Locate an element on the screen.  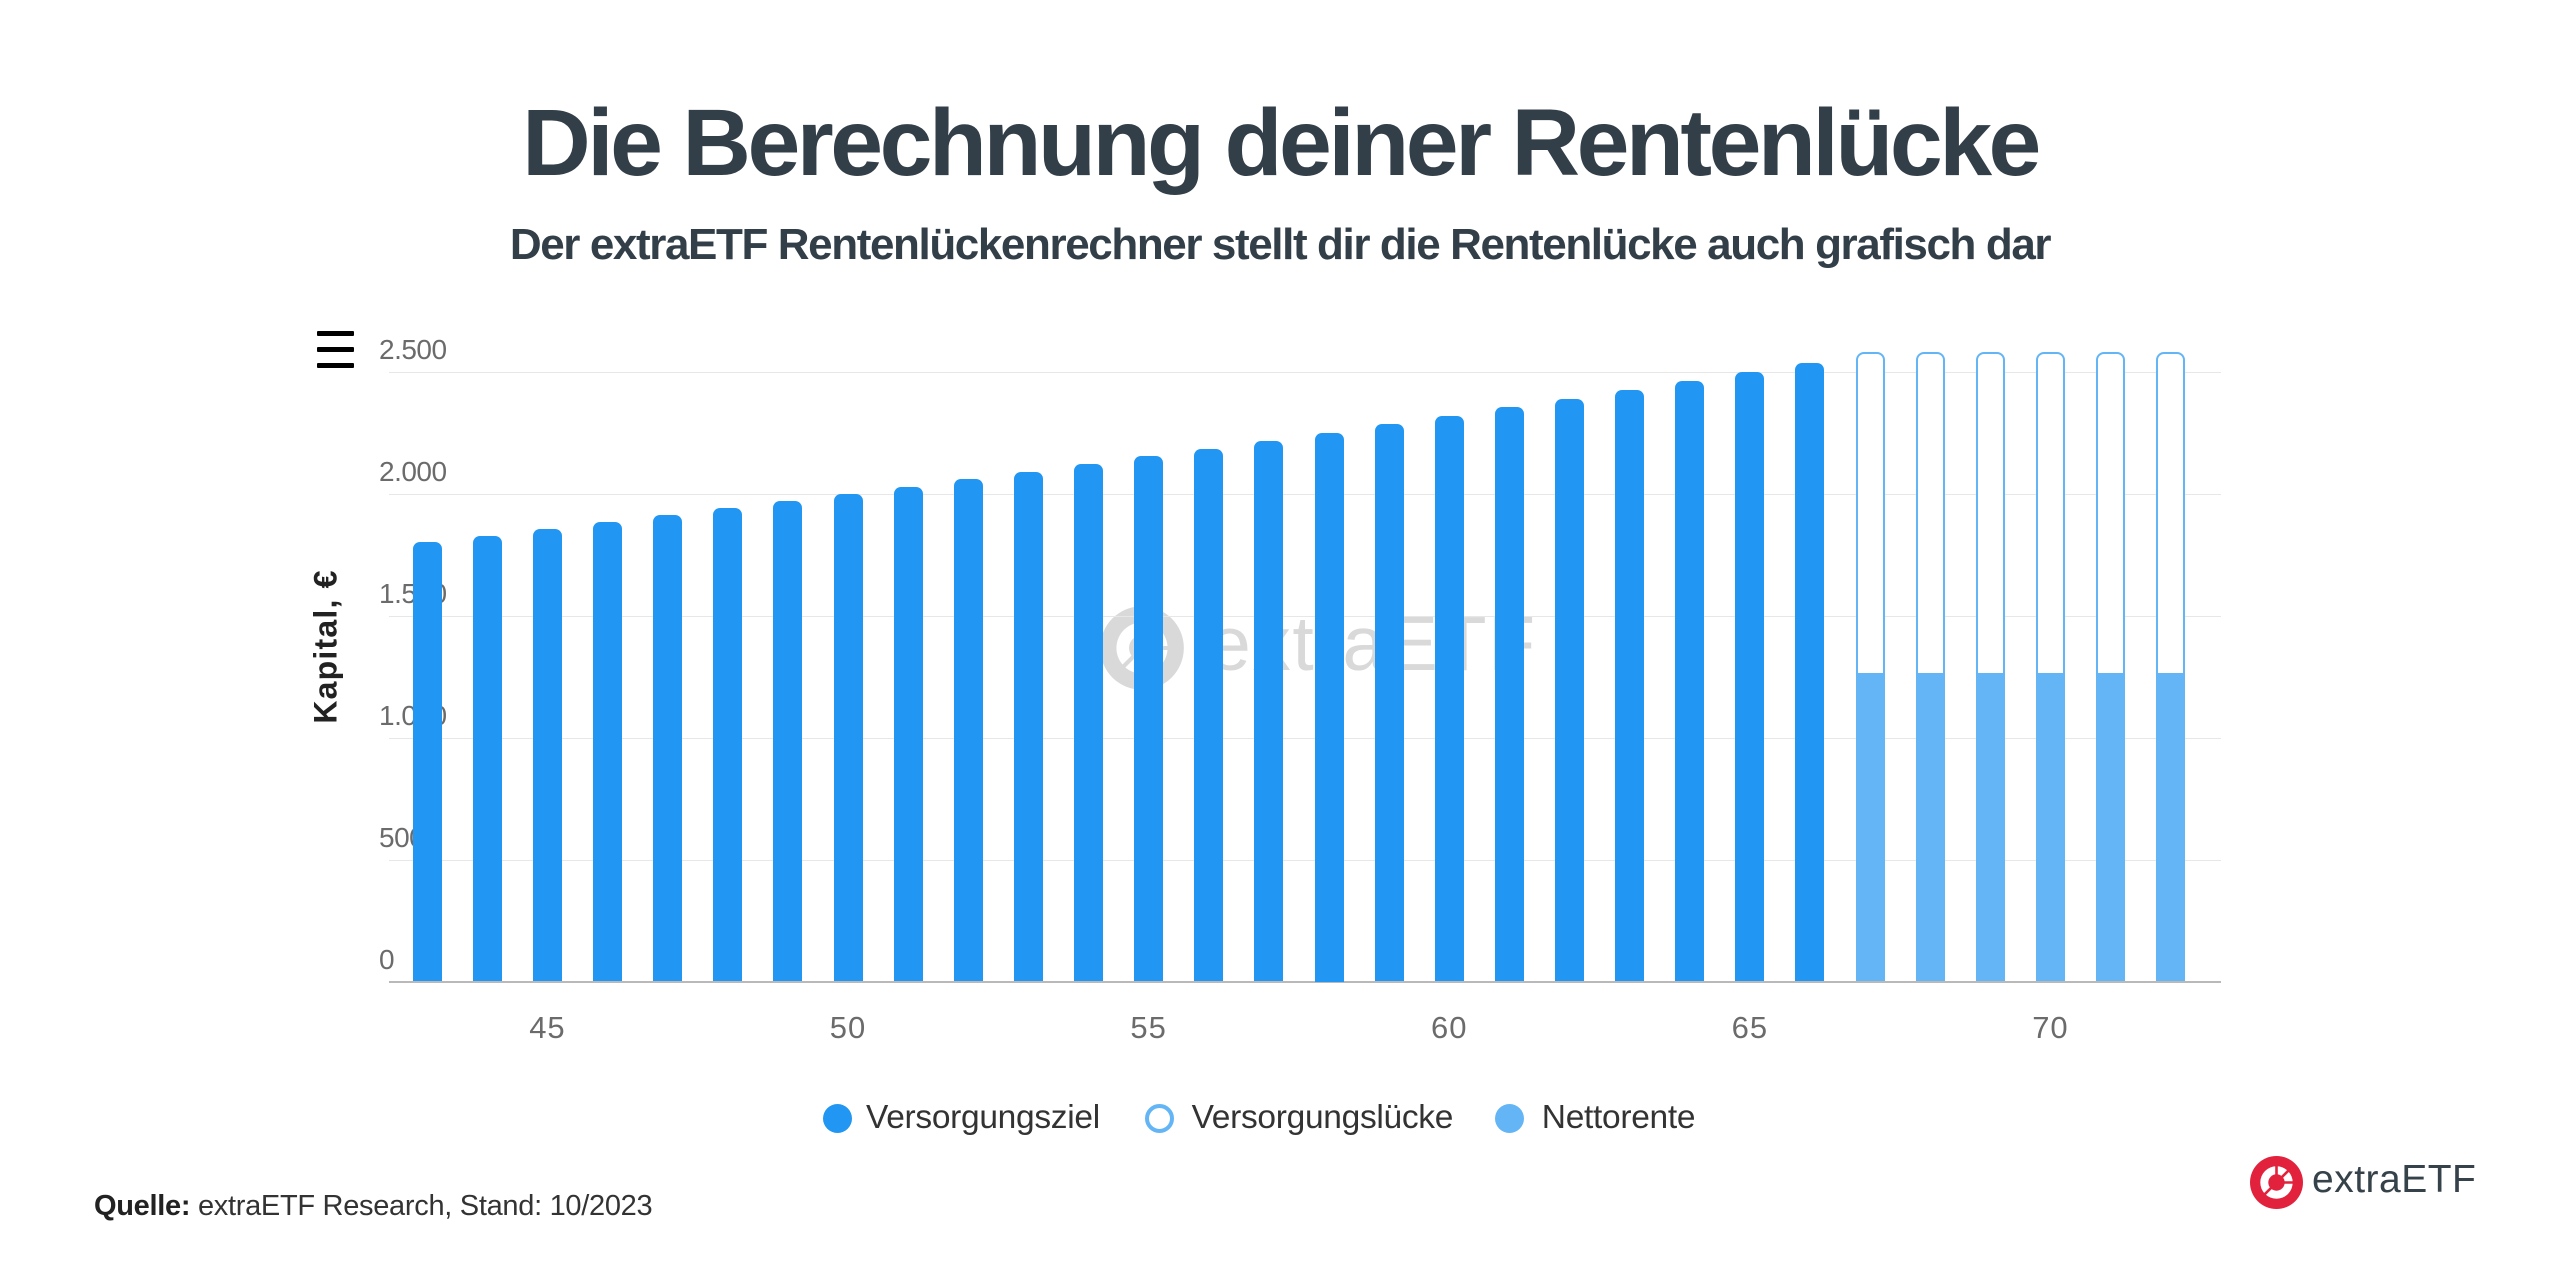
source-label: Quelle: is located at coordinates (142, 1205).